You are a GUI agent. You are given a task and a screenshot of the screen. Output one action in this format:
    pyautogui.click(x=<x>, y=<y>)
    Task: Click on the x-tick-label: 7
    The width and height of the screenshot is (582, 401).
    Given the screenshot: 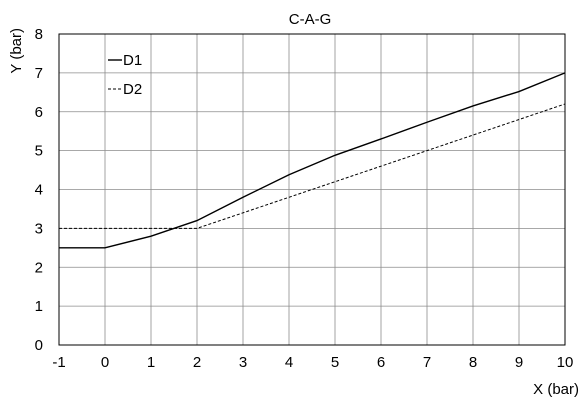 What is the action you would take?
    pyautogui.click(x=427, y=362)
    